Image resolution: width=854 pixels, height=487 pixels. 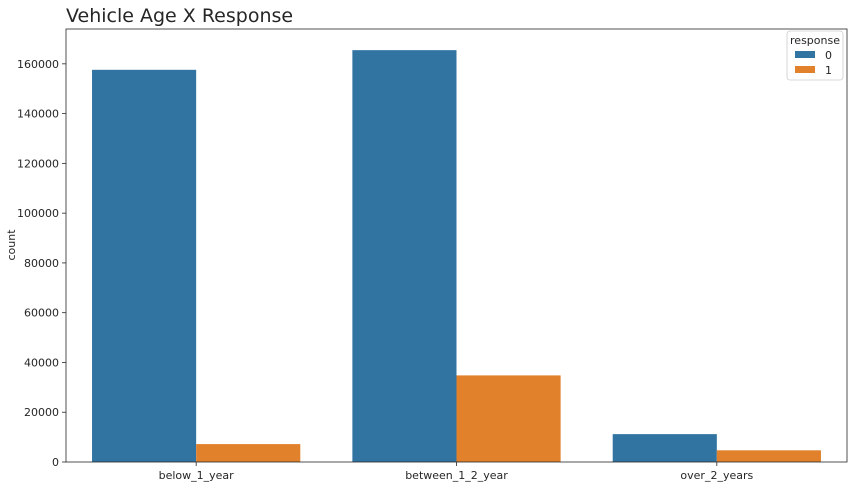 I want to click on legend-label-1: 1, so click(x=828, y=70).